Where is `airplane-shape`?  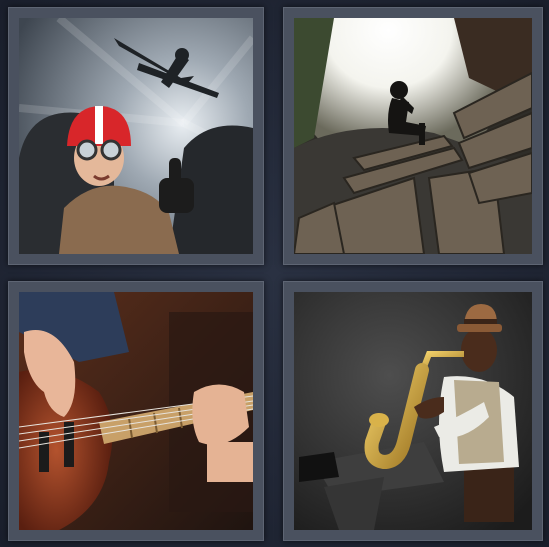 airplane-shape is located at coordinates (166, 68).